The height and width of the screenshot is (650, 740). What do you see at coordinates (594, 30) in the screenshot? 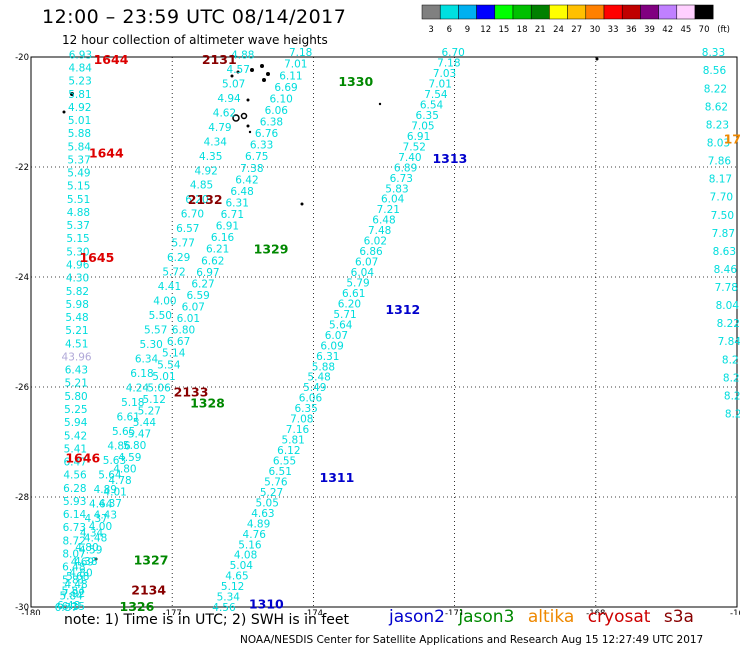
I see `colorbar-label: 30` at bounding box center [594, 30].